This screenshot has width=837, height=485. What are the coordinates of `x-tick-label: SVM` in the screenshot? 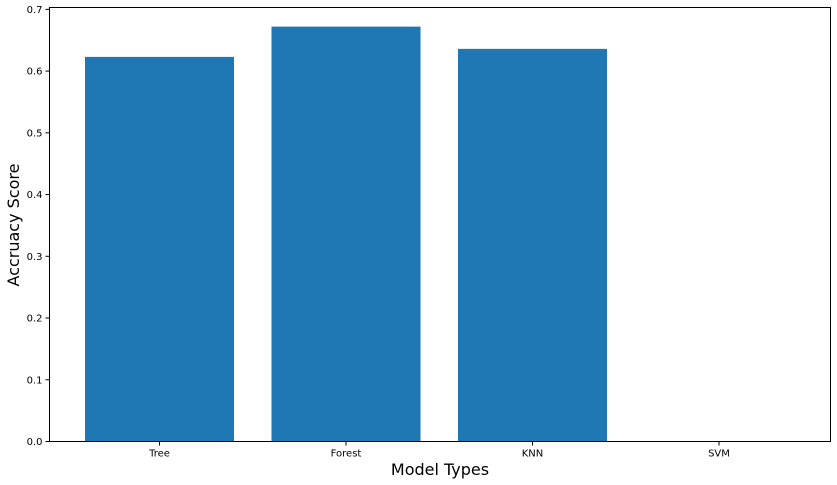 It's located at (719, 454).